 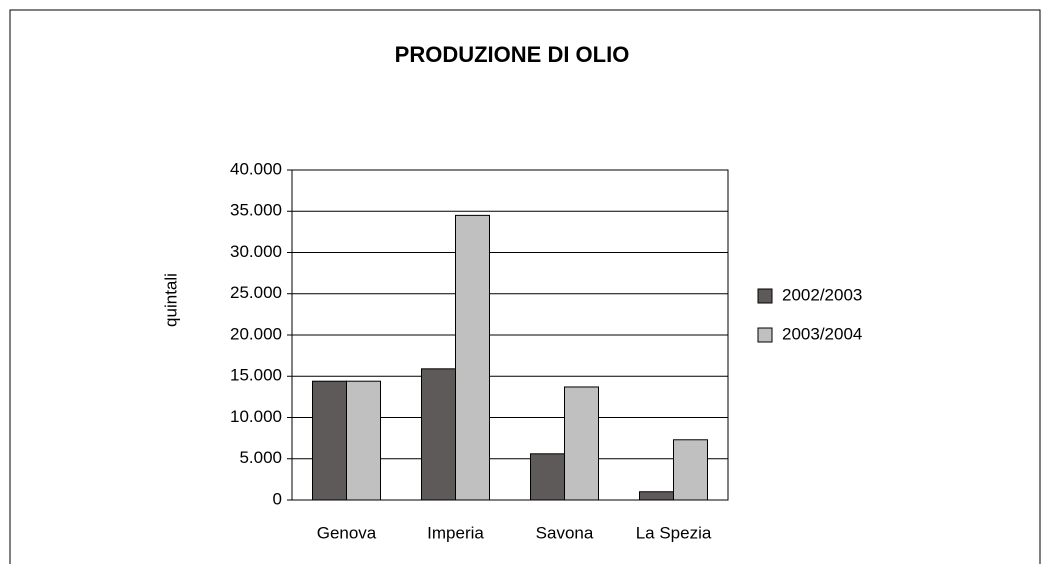 What do you see at coordinates (256, 210) in the screenshot?
I see `y-tick-label: 35.000` at bounding box center [256, 210].